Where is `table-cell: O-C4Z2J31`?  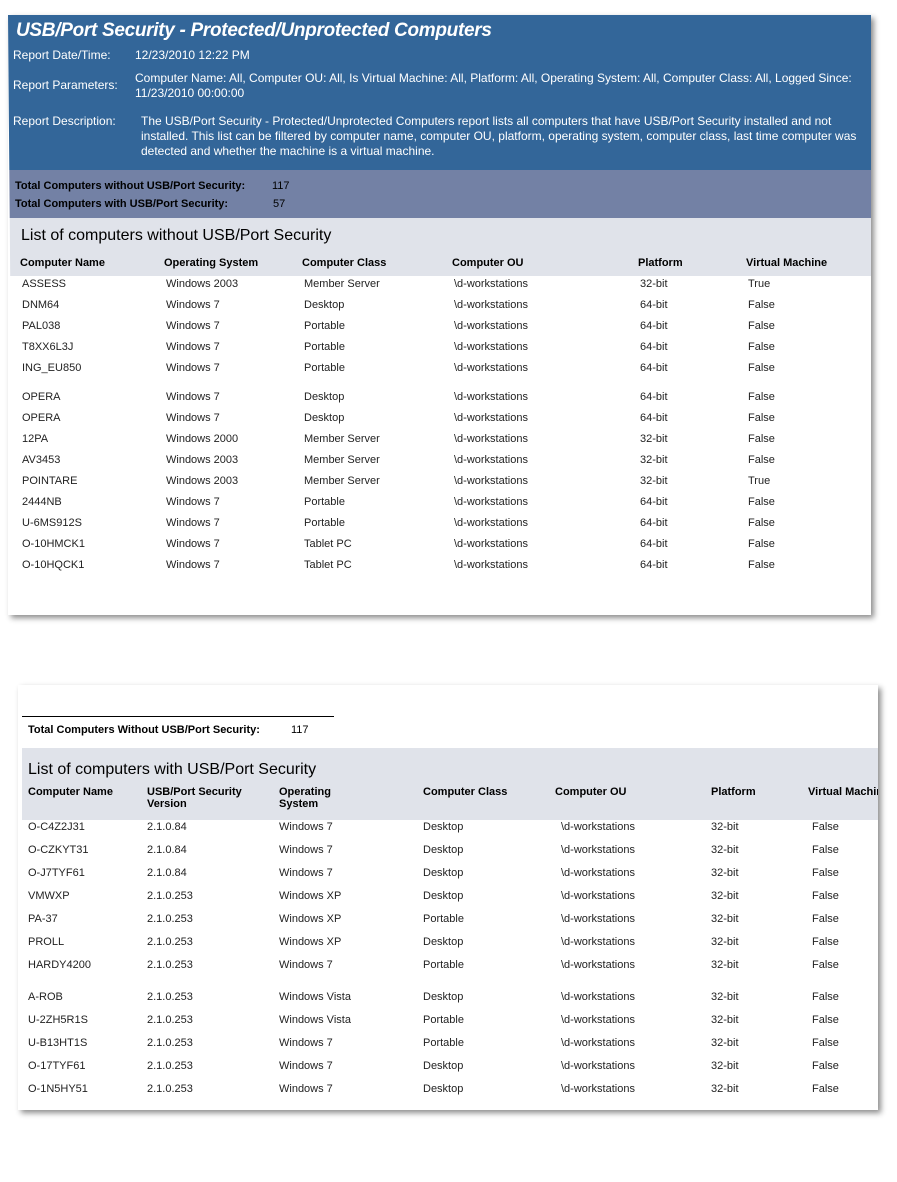
table-cell: O-C4Z2J31 is located at coordinates (56, 827).